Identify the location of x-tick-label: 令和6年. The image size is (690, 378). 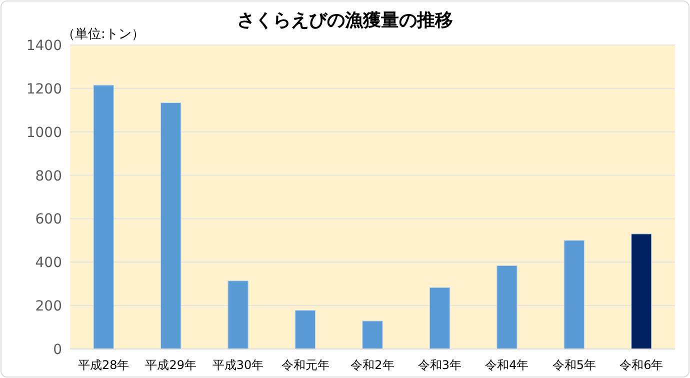
(642, 365).